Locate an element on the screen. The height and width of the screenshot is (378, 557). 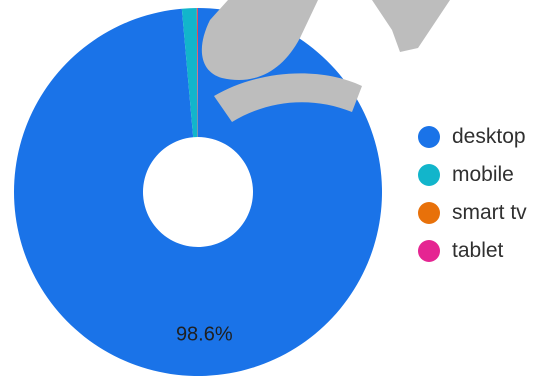
legend-swatch-desktop is located at coordinates (429, 137).